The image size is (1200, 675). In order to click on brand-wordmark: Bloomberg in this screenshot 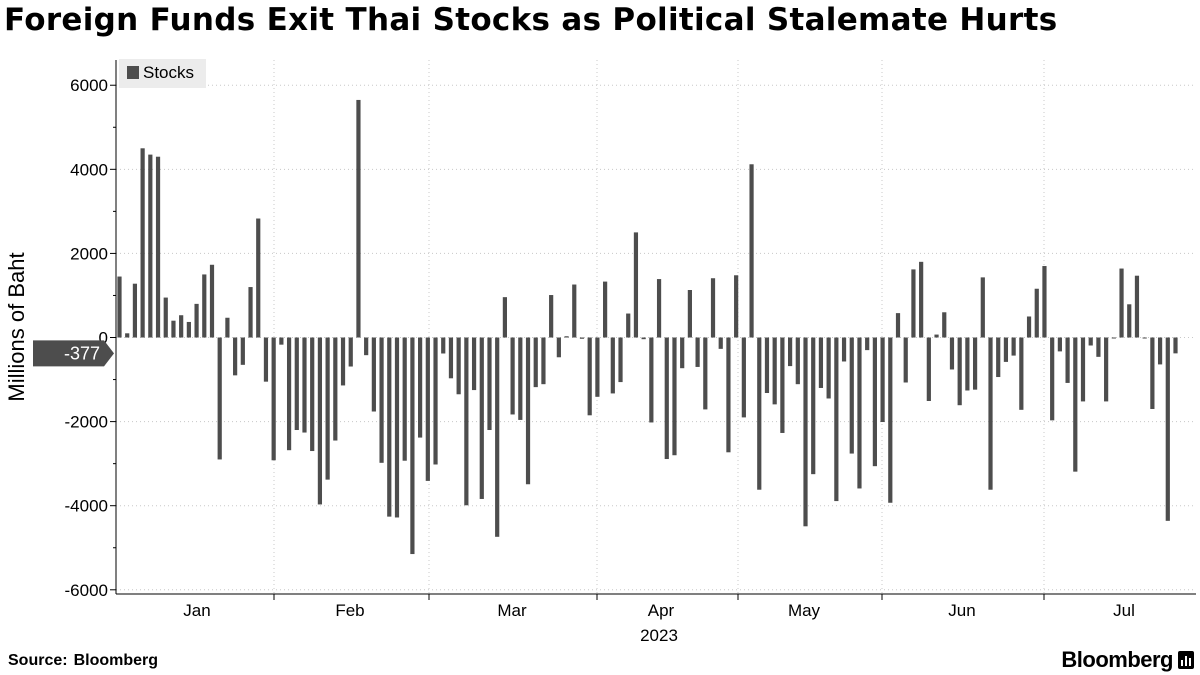, I will do `click(1117, 659)`.